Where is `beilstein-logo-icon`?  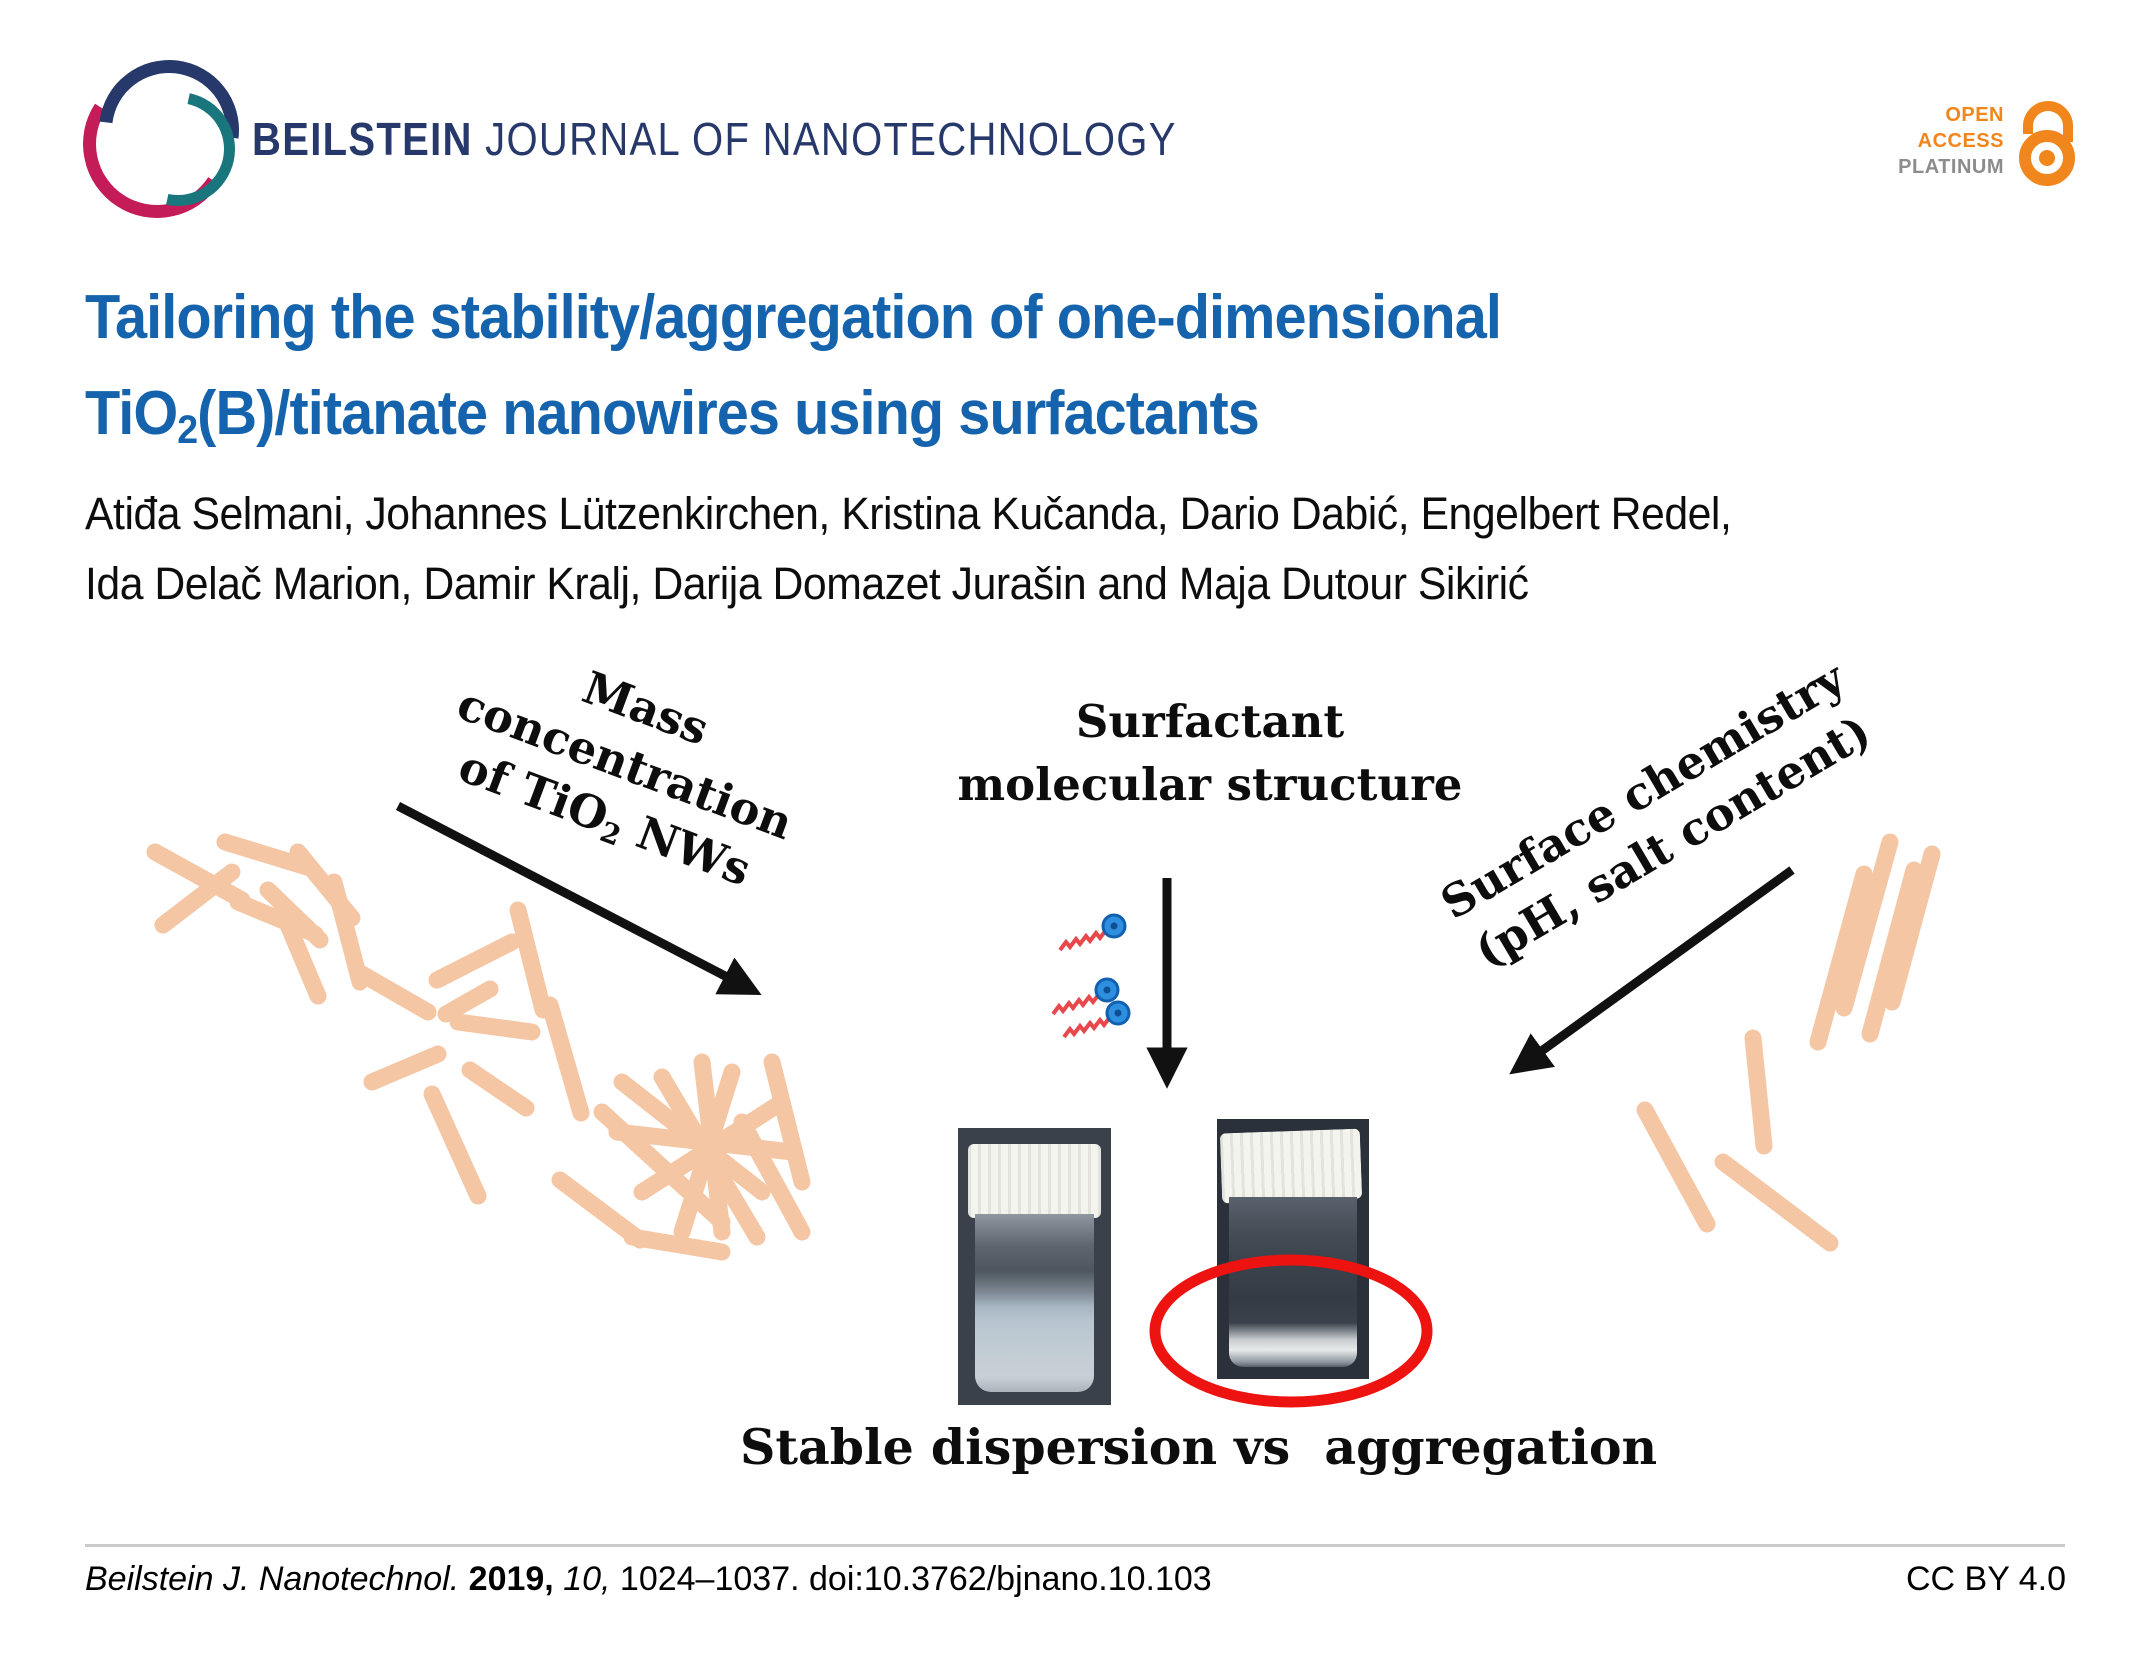 beilstein-logo-icon is located at coordinates (168, 131).